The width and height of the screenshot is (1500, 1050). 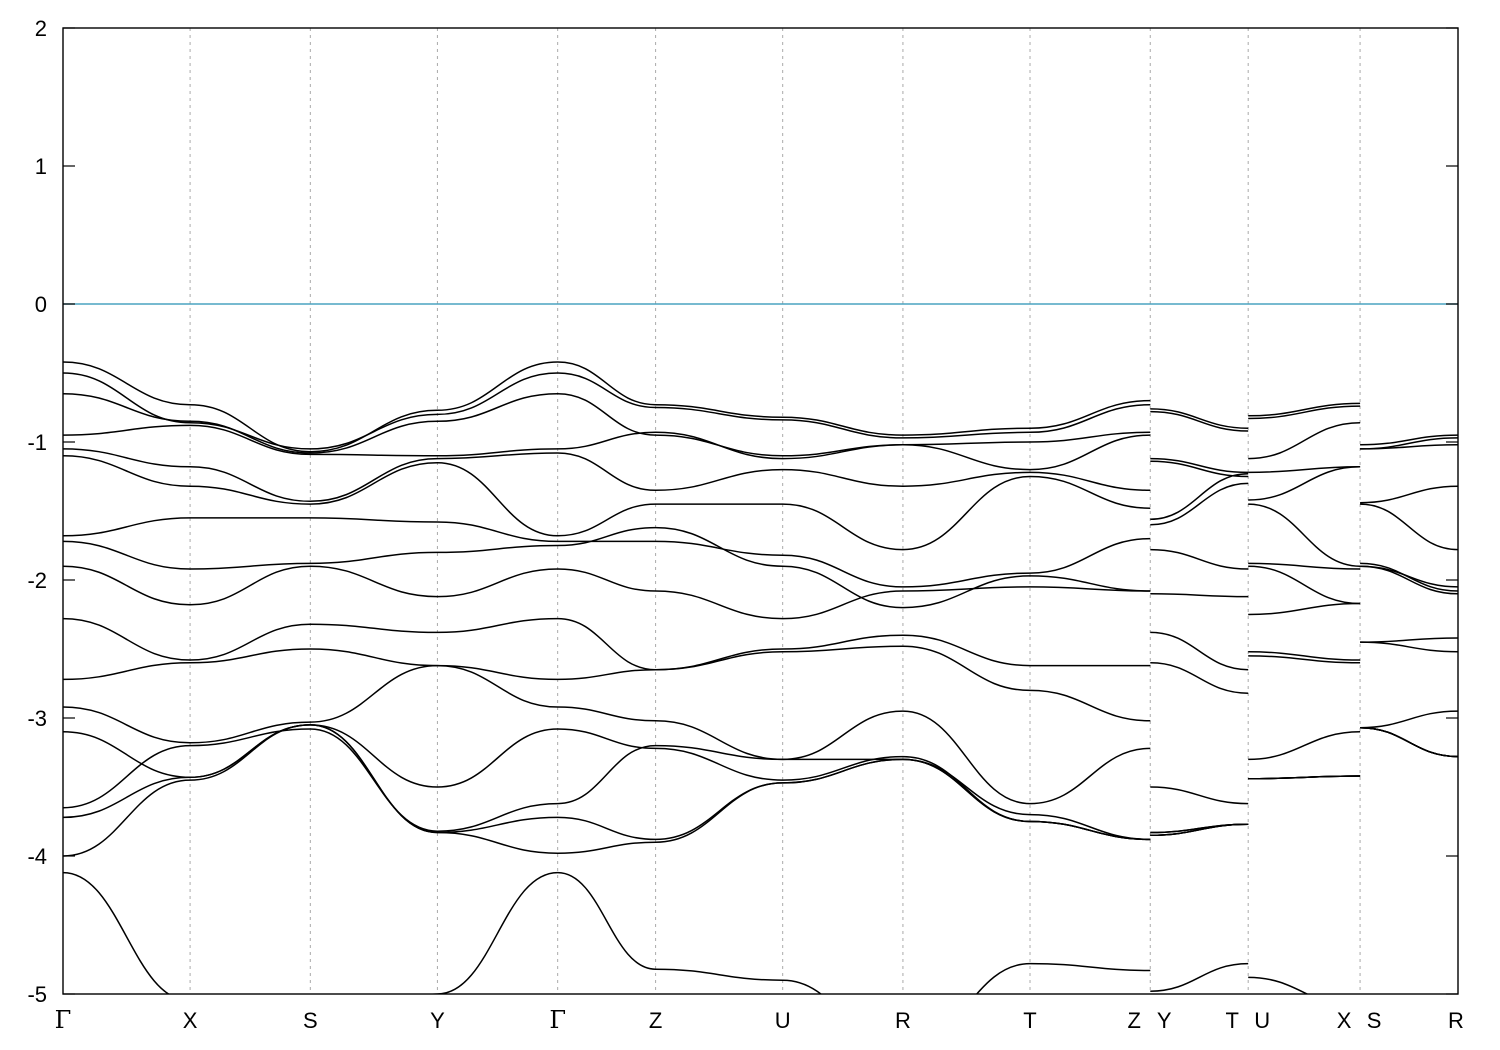 What do you see at coordinates (37, 718) in the screenshot?
I see `y-tick-label: -3` at bounding box center [37, 718].